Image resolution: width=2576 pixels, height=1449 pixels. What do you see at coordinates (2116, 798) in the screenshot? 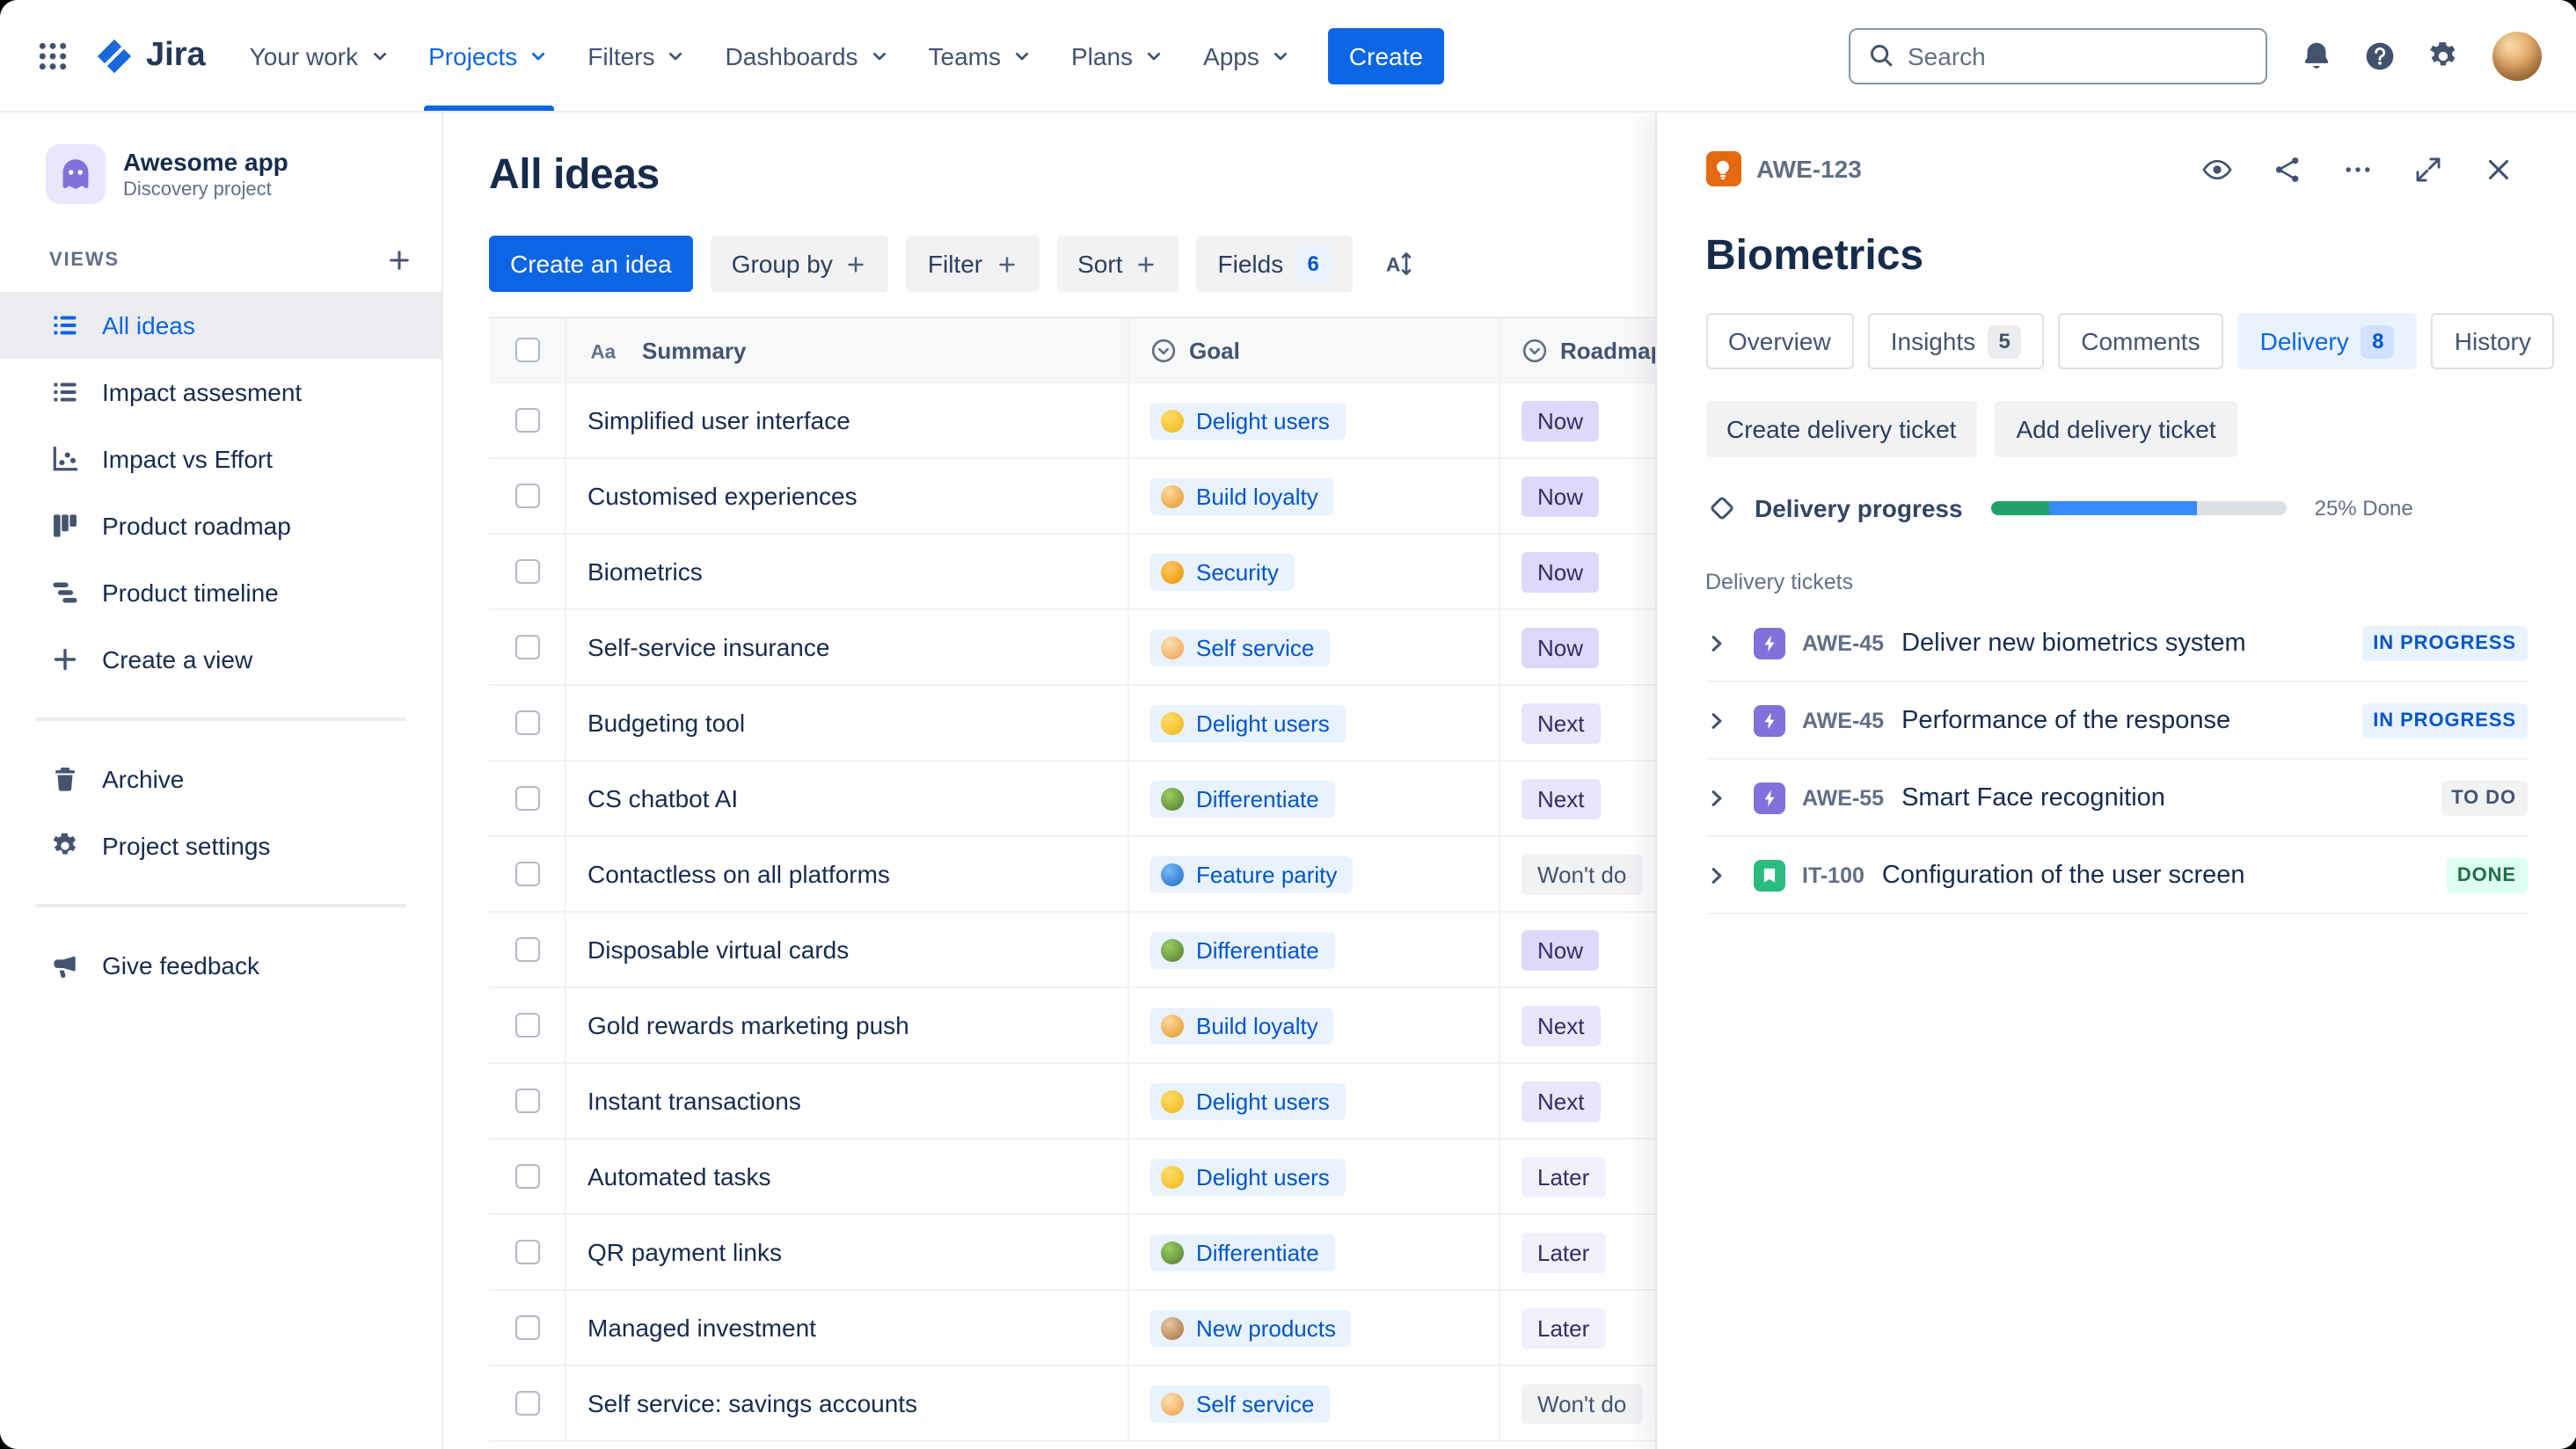
I see `delivery-ticket-row: AWE-55 Smart Face recognition TO DO` at bounding box center [2116, 798].